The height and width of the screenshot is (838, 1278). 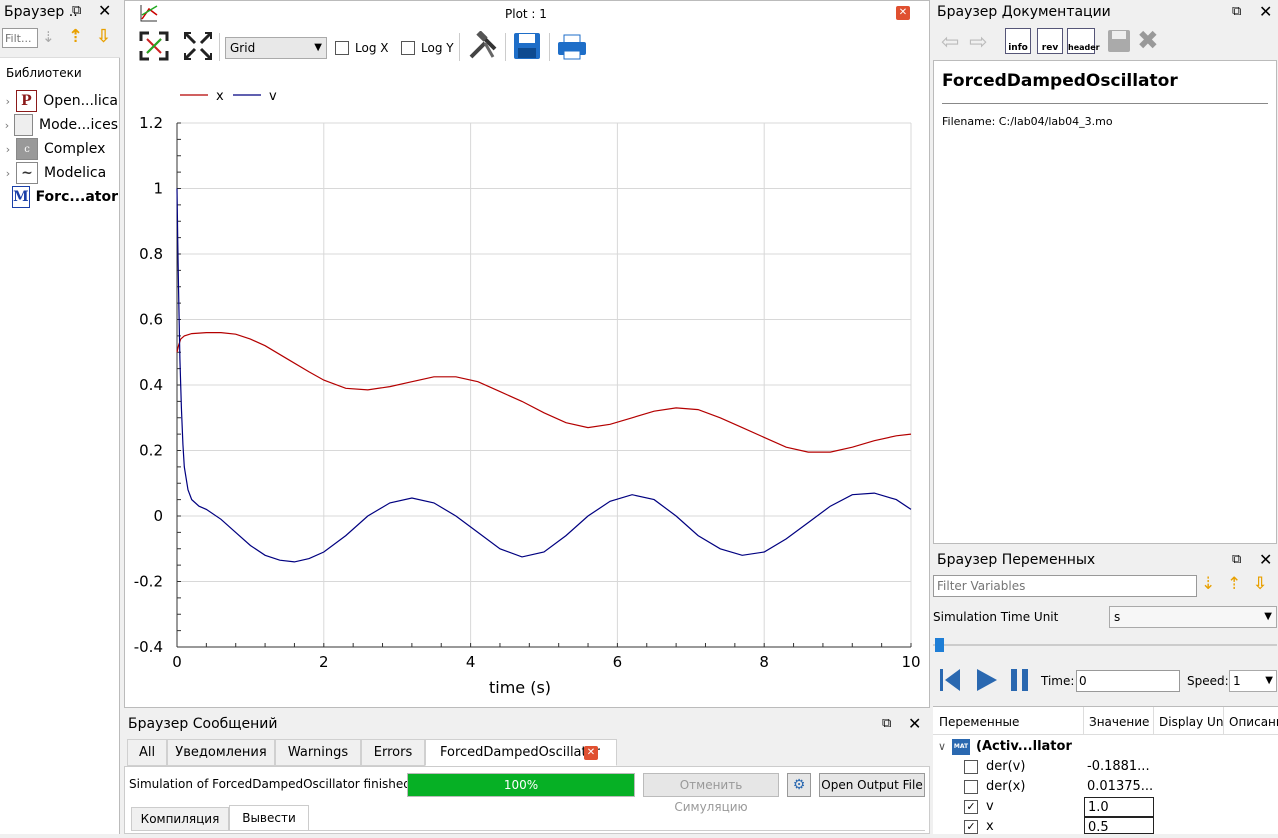 I want to click on y-tick-label: 1.2, so click(x=151, y=123).